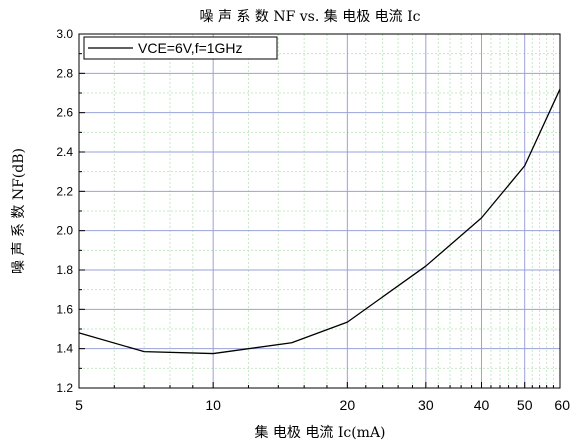 This screenshot has height=444, width=571. Describe the element at coordinates (64, 349) in the screenshot. I see `y-tick-label: 1.4` at that location.